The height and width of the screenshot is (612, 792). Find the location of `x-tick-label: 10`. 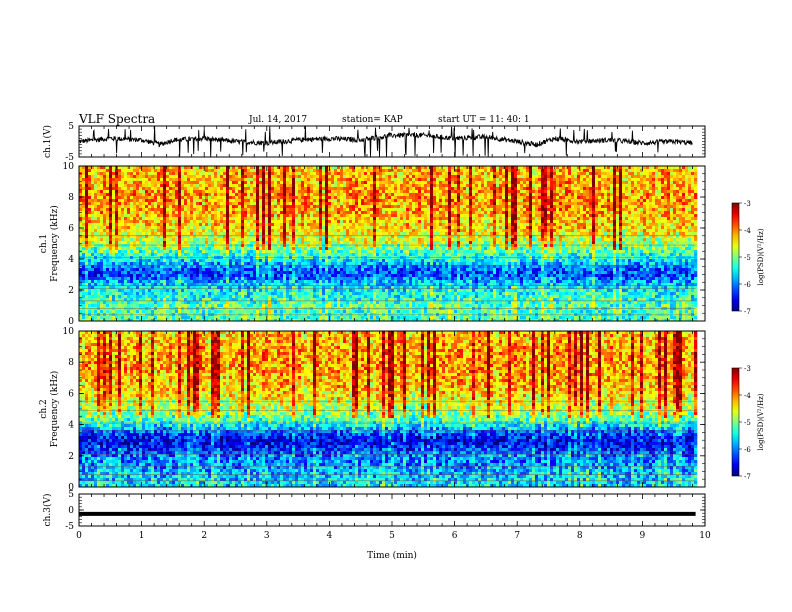

x-tick-label: 10 is located at coordinates (705, 536).